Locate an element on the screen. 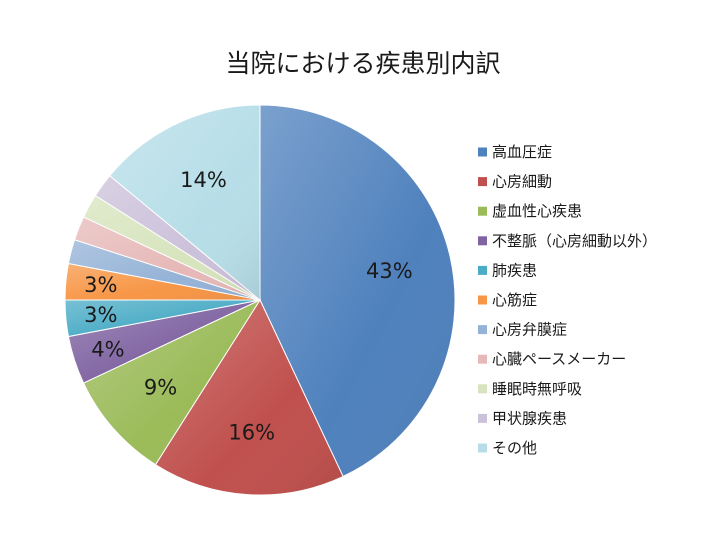 This screenshot has height=540, width=720. slice-label-2: 9% is located at coordinates (160, 388).